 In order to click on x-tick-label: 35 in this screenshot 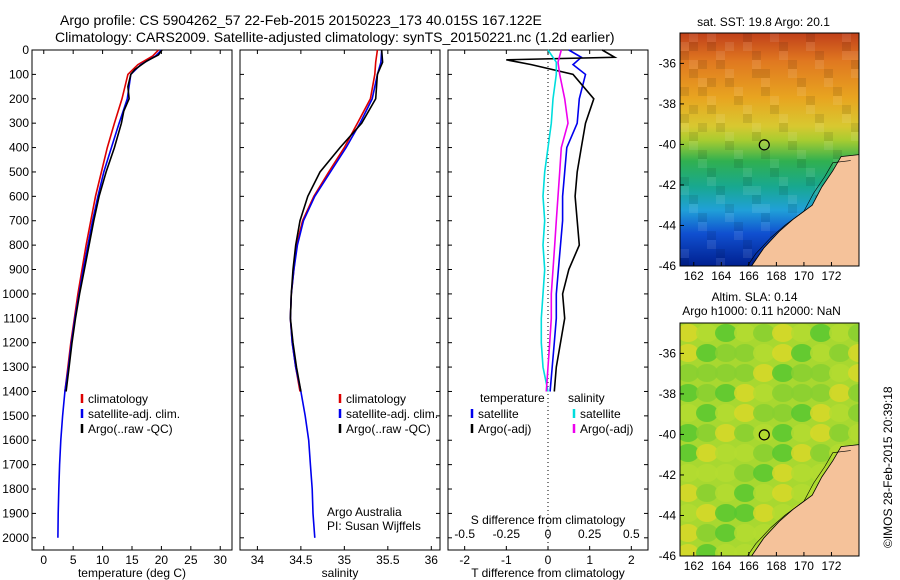, I will do `click(345, 560)`.